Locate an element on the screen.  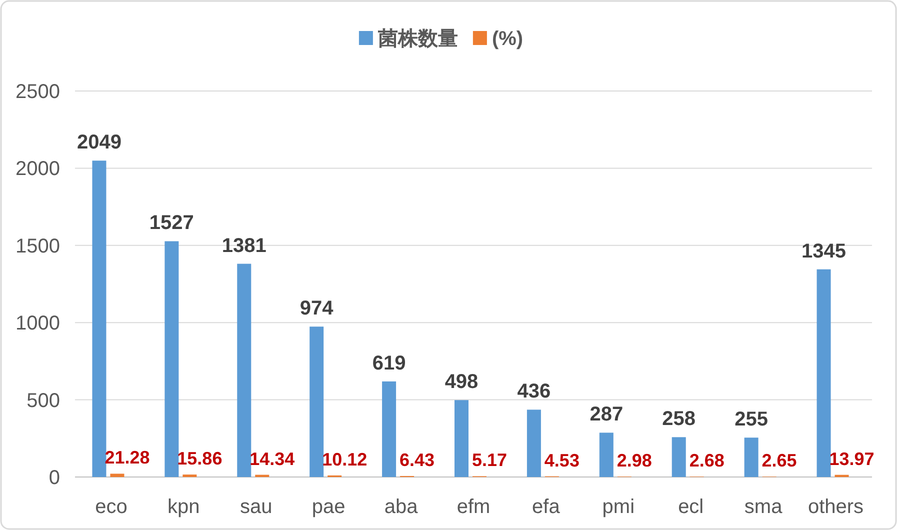
x-tick-label: efa is located at coordinates (546, 507).